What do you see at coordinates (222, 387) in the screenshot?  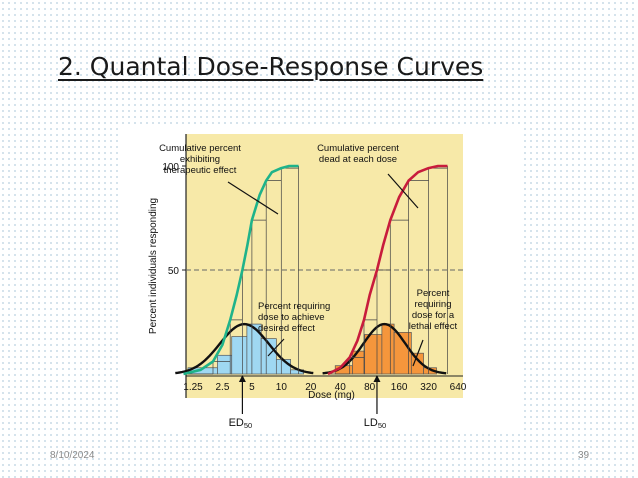 I see `x-tick-label: 2.5` at bounding box center [222, 387].